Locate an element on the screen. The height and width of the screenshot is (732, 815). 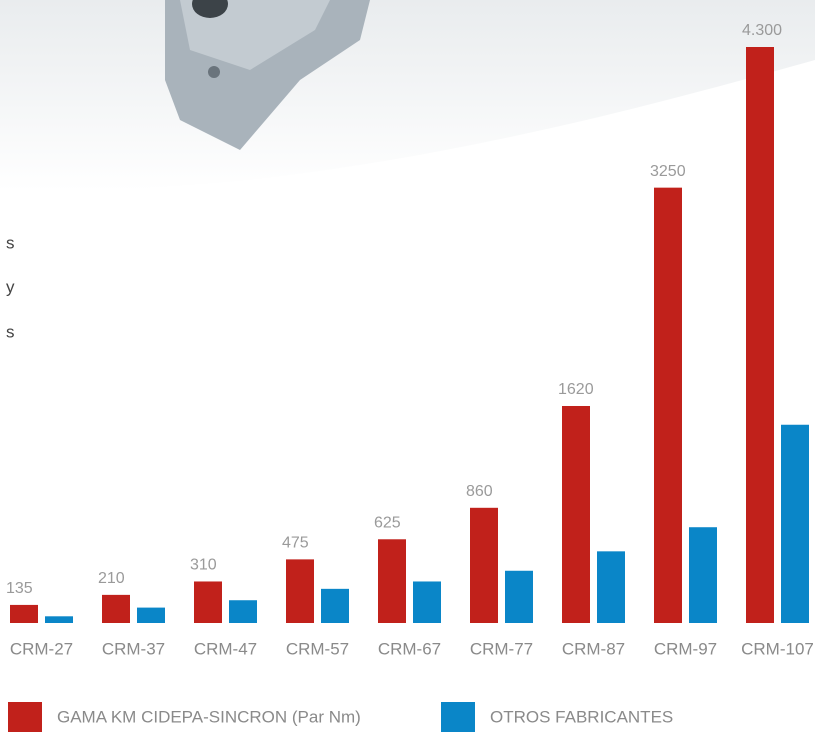
x-tick-label: CRM-37 is located at coordinates (133, 648).